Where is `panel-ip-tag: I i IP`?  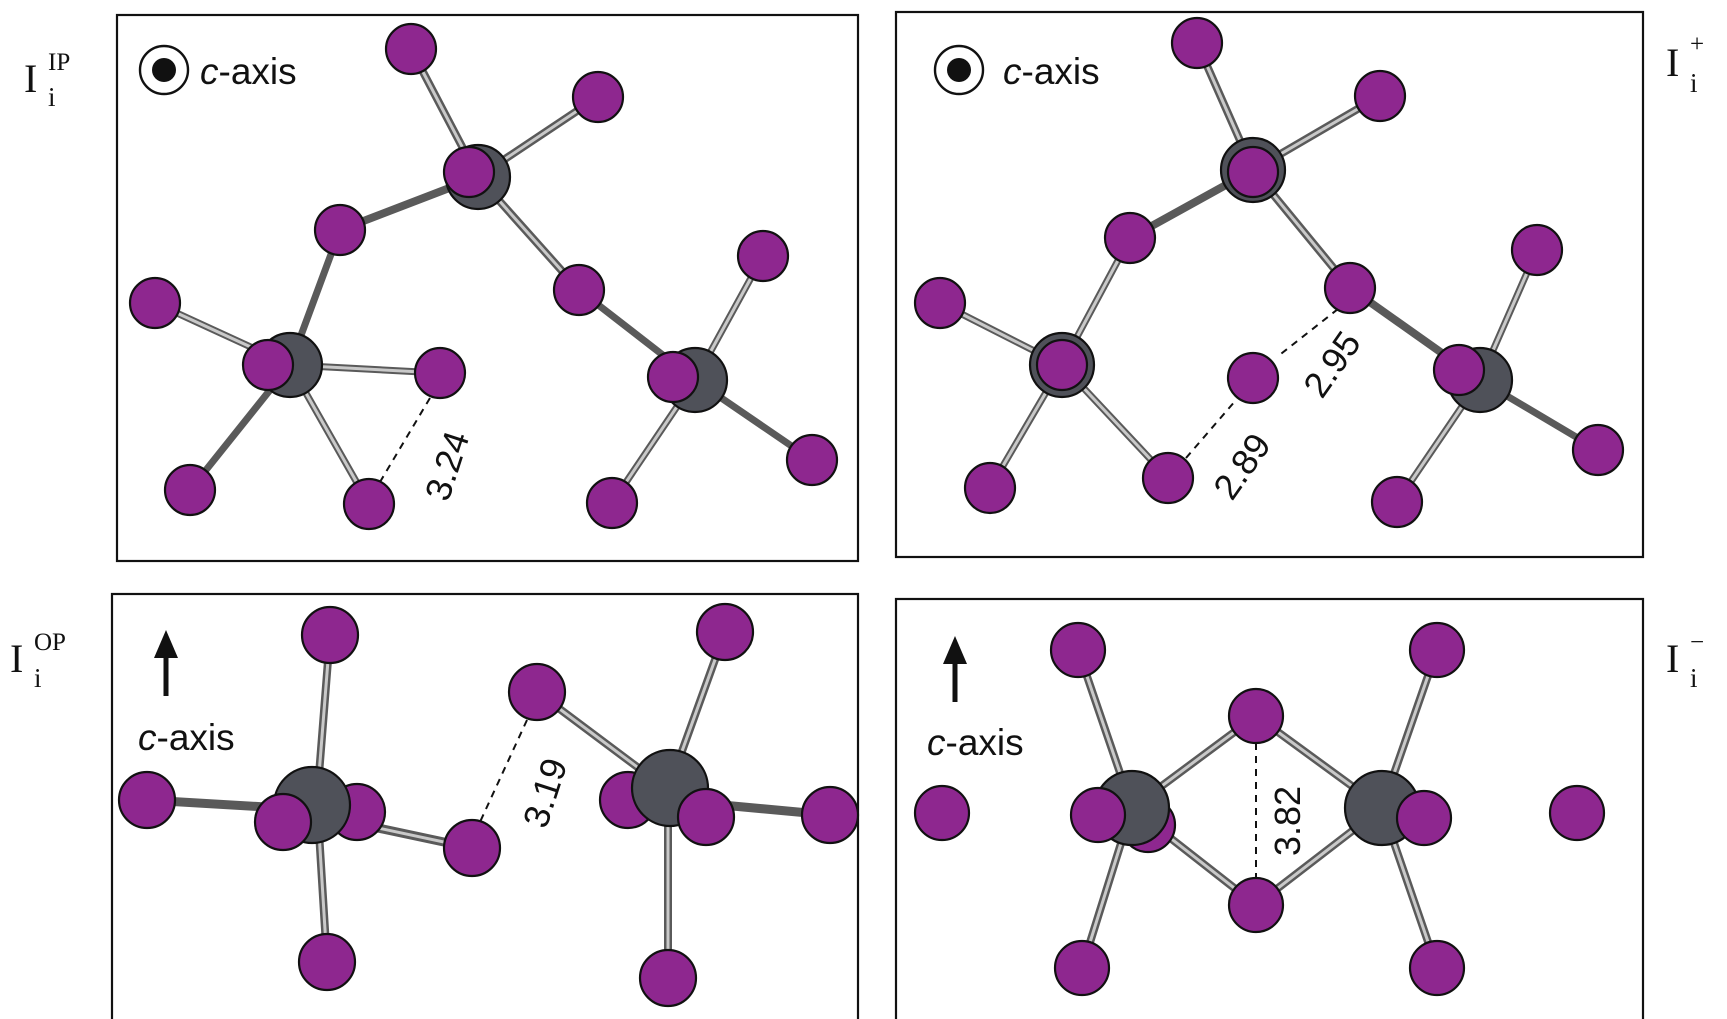 panel-ip-tag: I i IP is located at coordinates (47, 80).